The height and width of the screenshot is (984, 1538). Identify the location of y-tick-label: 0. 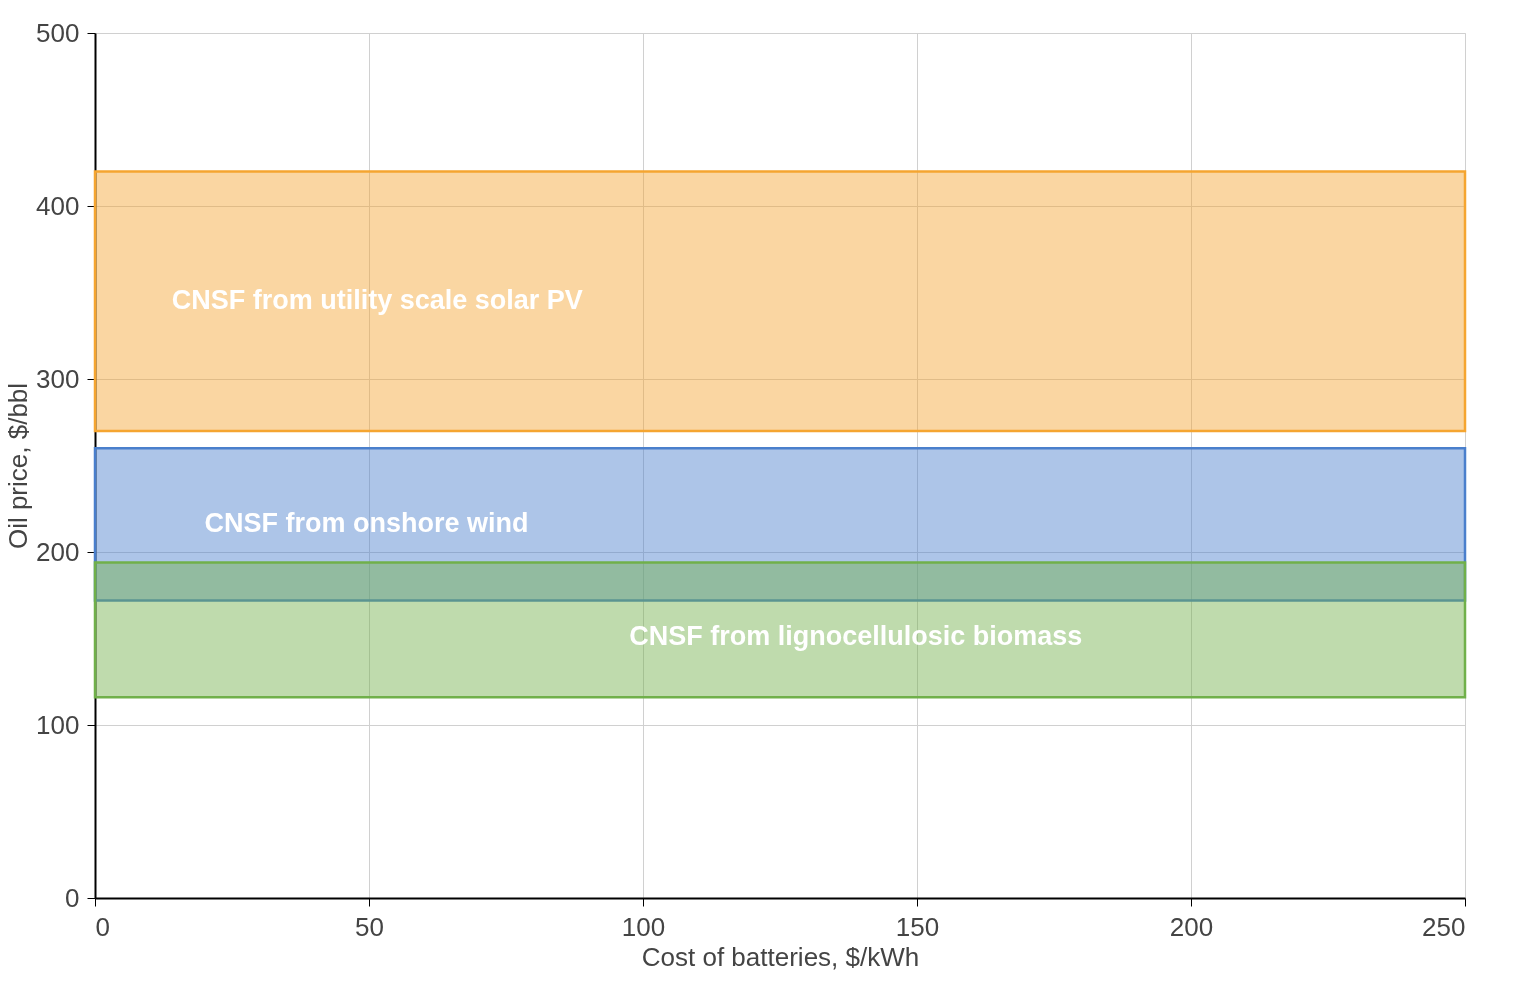
(72, 897).